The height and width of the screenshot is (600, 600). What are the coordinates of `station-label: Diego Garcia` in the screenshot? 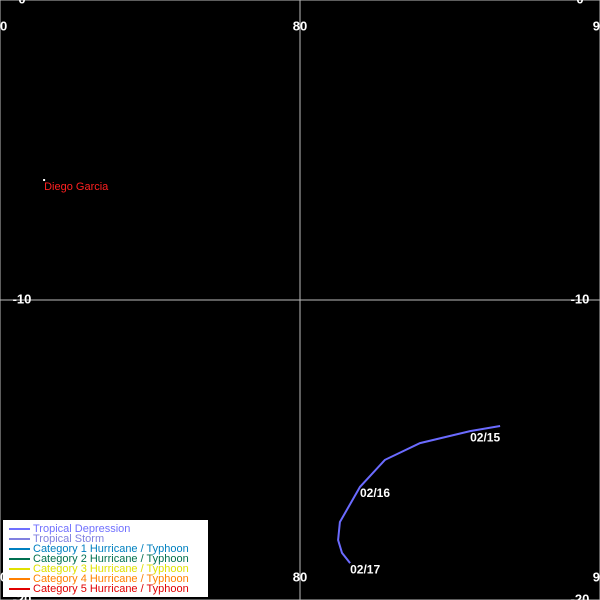 It's located at (76, 187).